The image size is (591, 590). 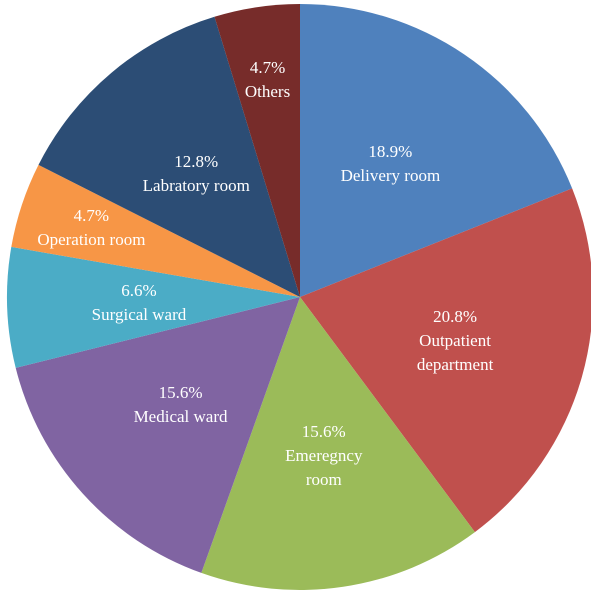 I want to click on category-label: Labratory room, so click(x=196, y=185).